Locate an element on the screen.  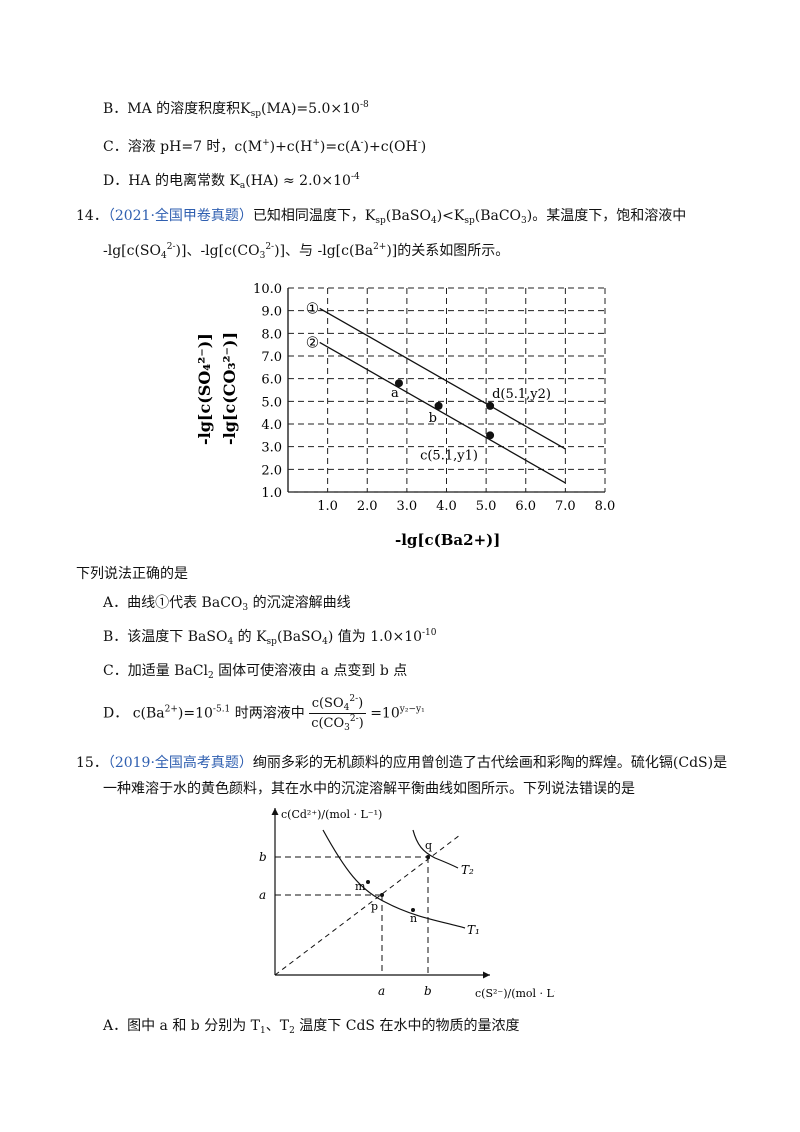
y-tick-label: 1.0 is located at coordinates (271, 493).